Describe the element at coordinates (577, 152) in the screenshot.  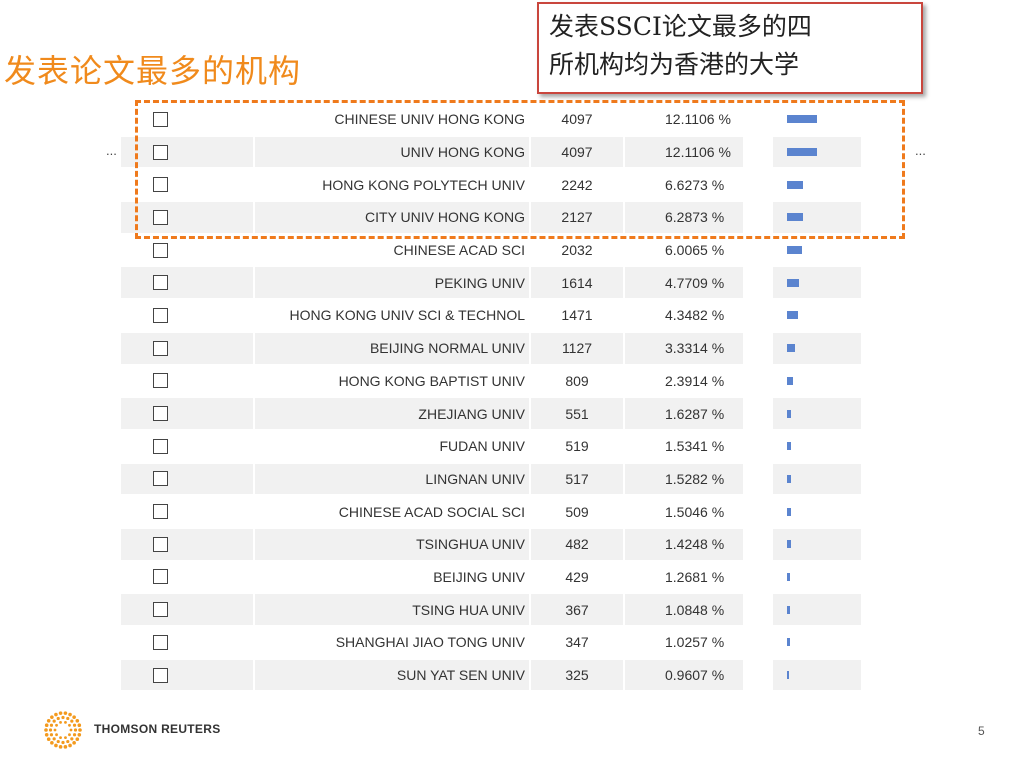
I see `record-count: 4097` at that location.